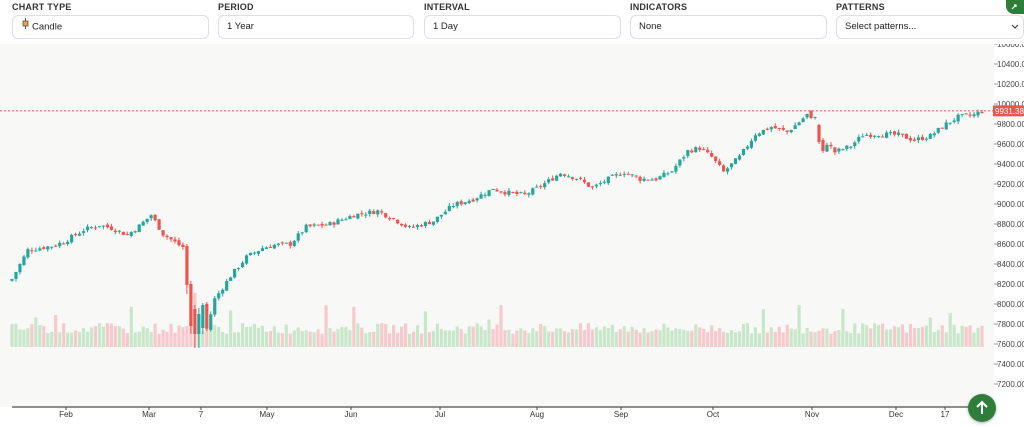 The height and width of the screenshot is (427, 1024). I want to click on y-tick-label: 7400.00, so click(1010, 364).